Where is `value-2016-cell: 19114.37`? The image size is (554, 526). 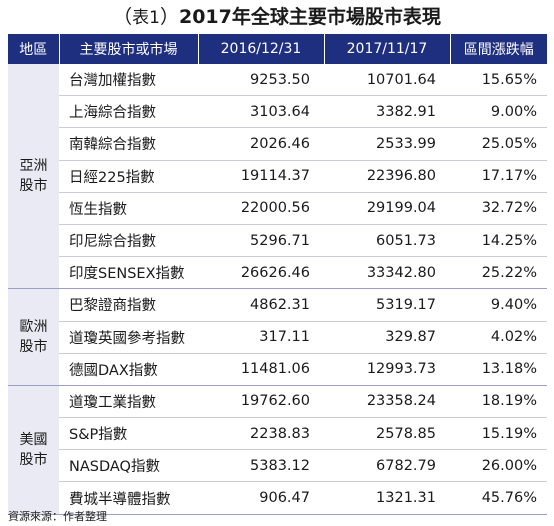
value-2016-cell: 19114.37 is located at coordinates (261, 176).